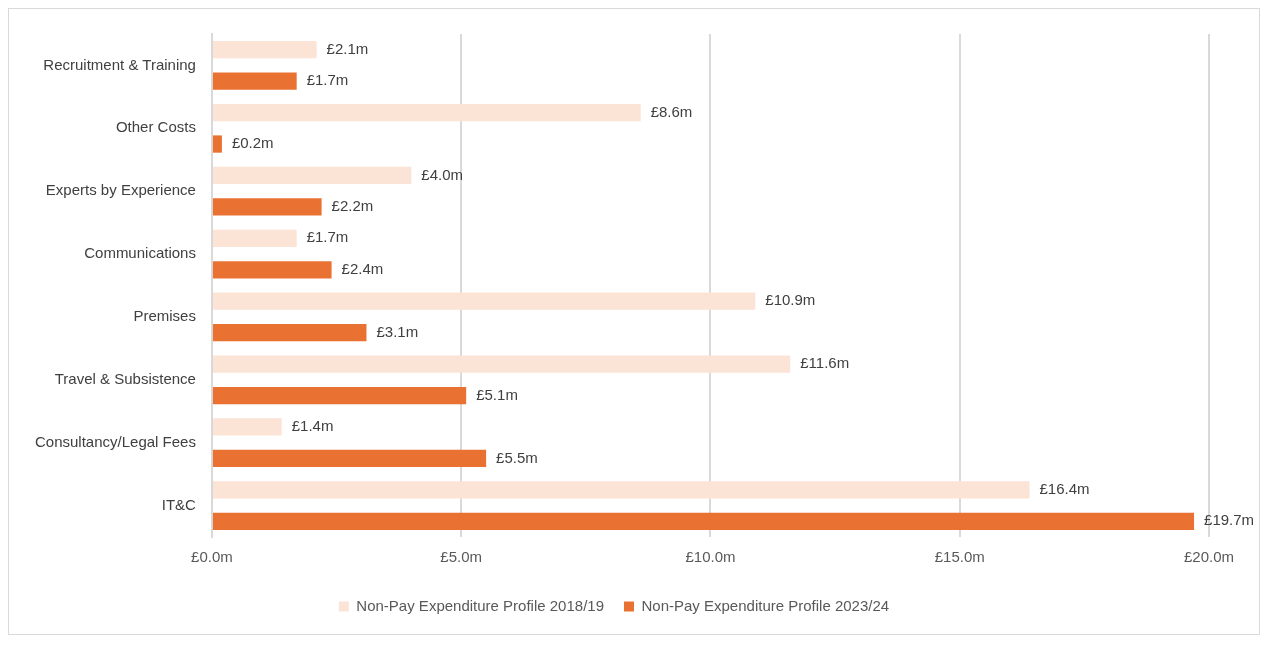  I want to click on x-tick-label: £20.0m, so click(1209, 557).